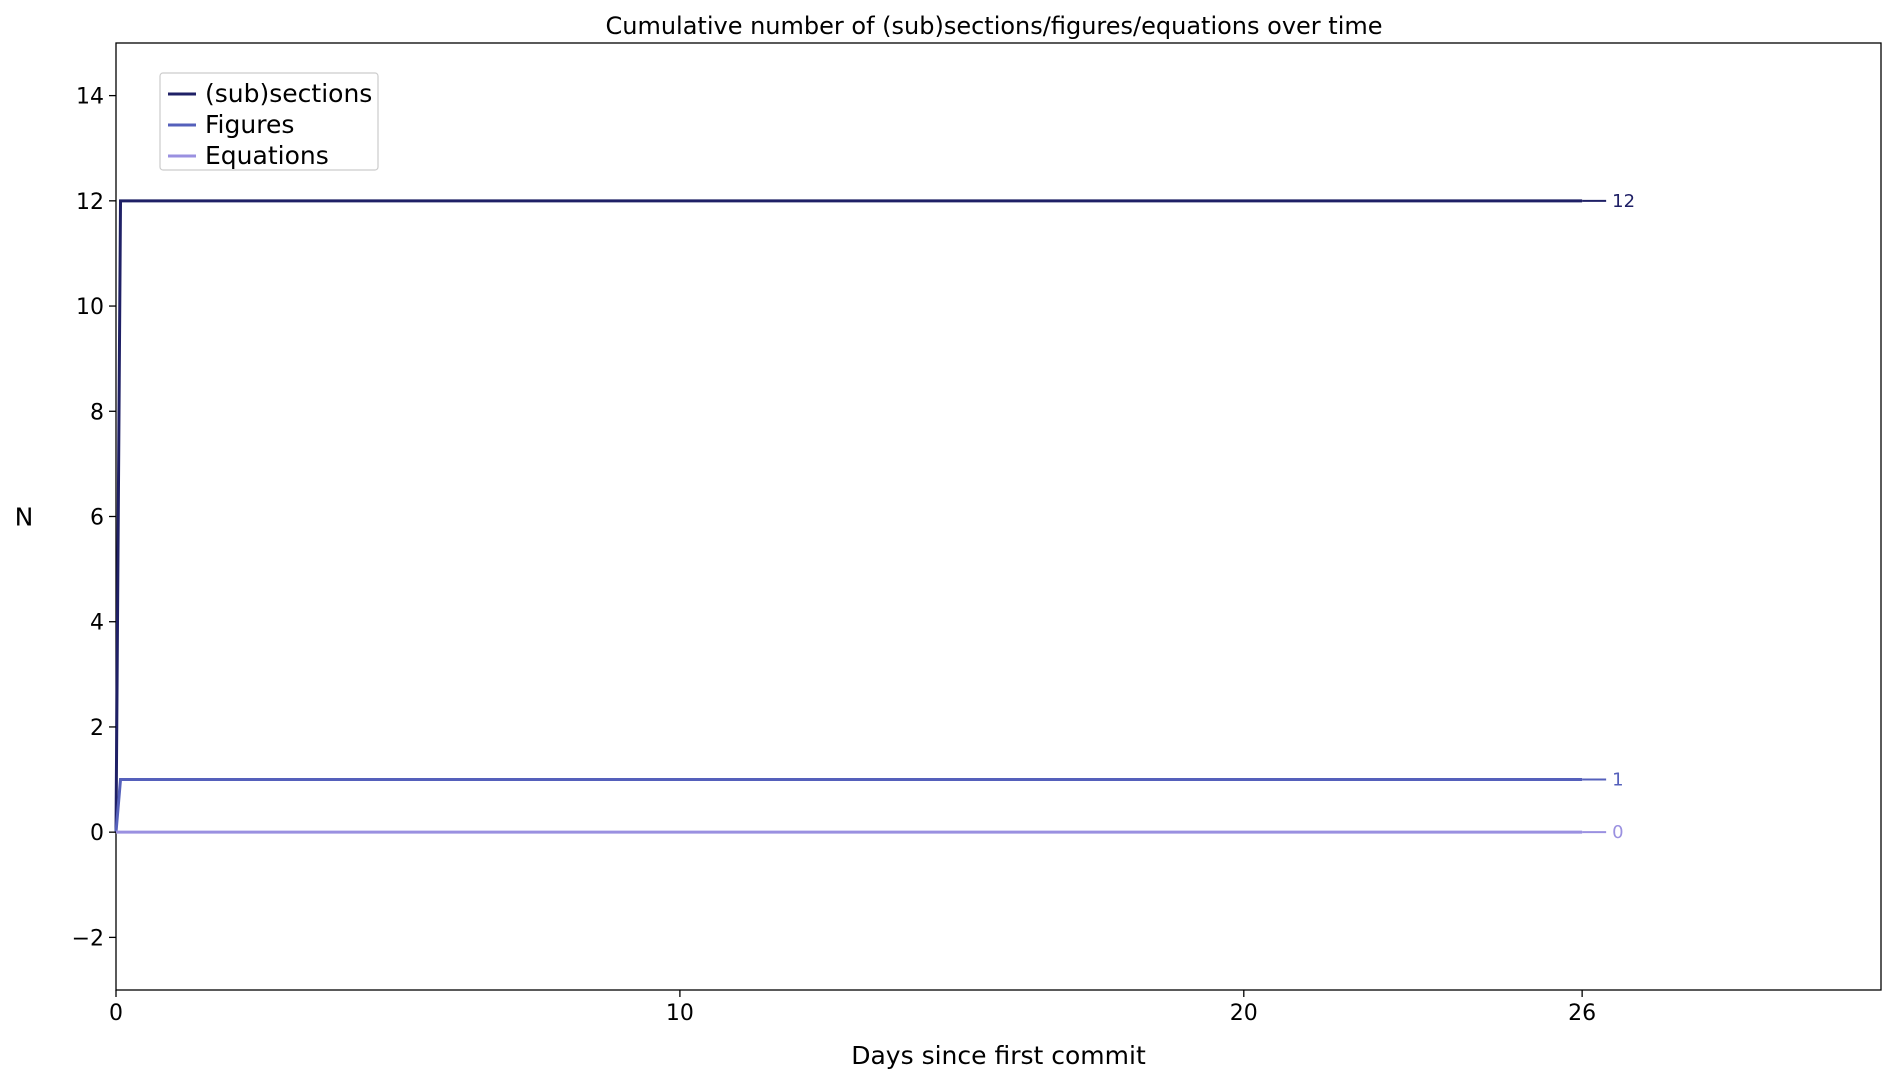  Describe the element at coordinates (88, 938) in the screenshot. I see `y-tick-label: −2` at that location.